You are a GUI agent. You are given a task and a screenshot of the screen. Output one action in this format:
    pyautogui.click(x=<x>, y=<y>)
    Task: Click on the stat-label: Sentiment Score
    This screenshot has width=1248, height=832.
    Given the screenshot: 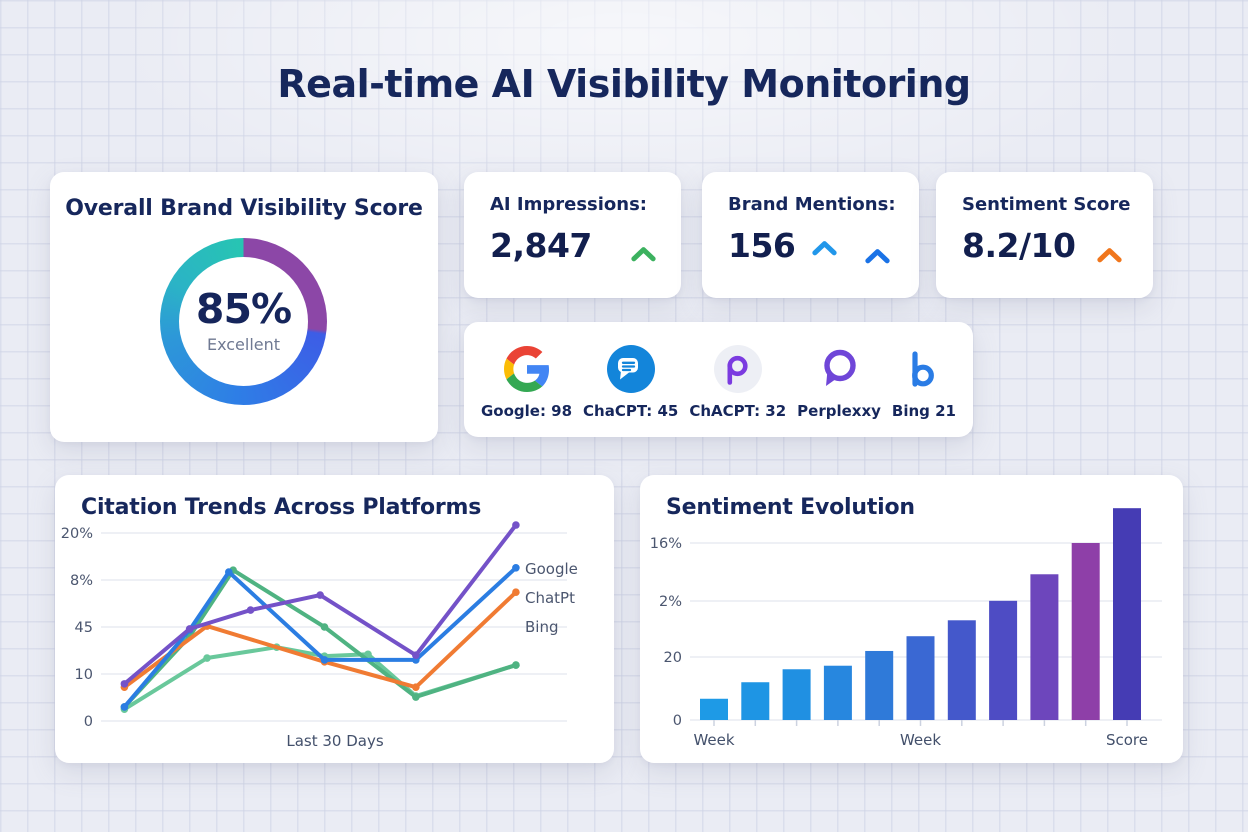 What is the action you would take?
    pyautogui.click(x=1046, y=204)
    